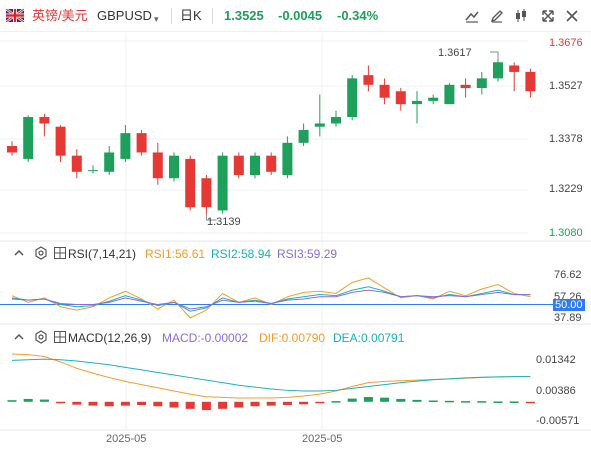  What do you see at coordinates (566, 189) in the screenshot?
I see `y-tick-label: 1.3229` at bounding box center [566, 189].